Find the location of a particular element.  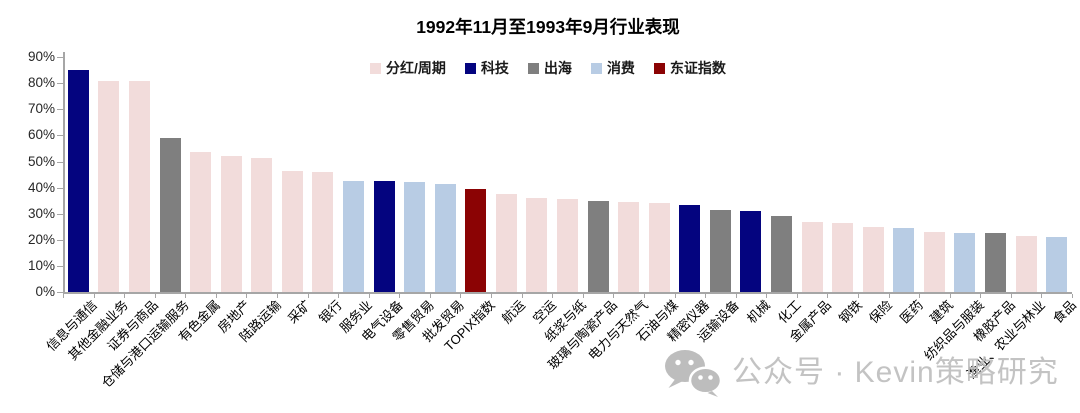

bar-房地产 is located at coordinates (231, 224).